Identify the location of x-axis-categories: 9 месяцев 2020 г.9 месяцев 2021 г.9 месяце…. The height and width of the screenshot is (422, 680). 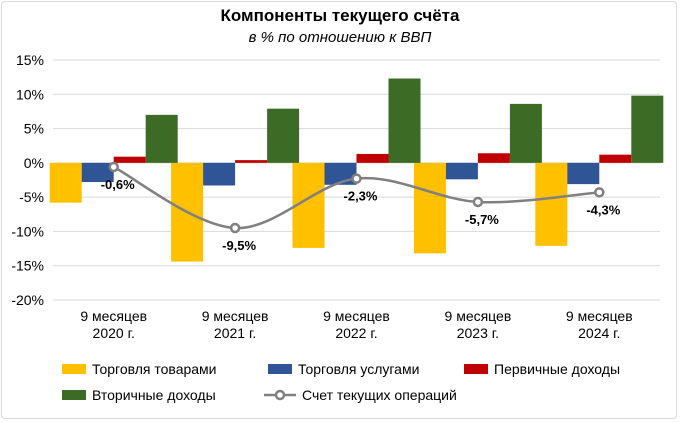
(356, 324).